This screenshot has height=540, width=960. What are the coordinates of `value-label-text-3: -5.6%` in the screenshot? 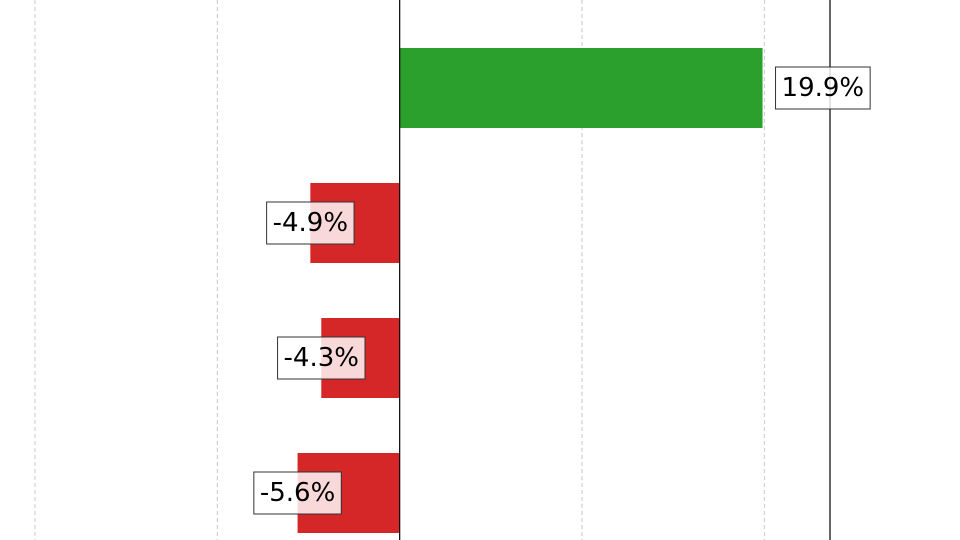 It's located at (297, 493).